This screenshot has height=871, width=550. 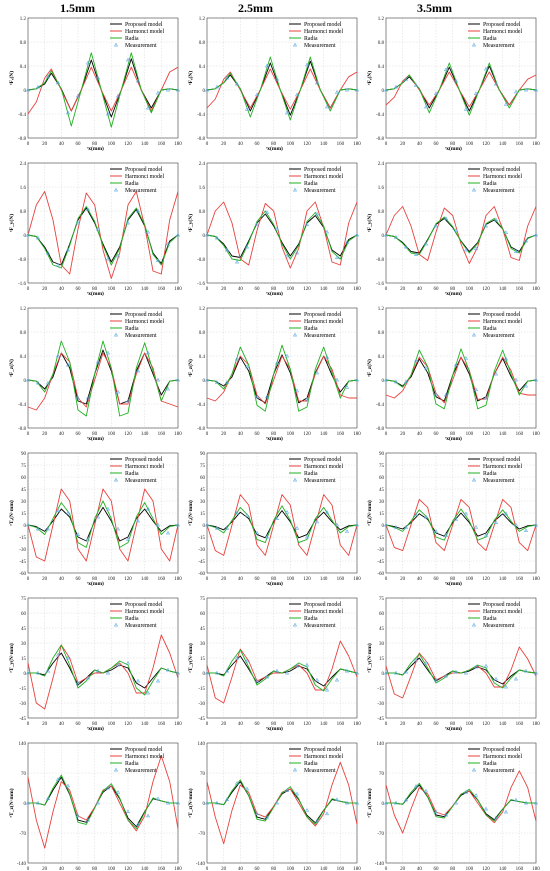 What do you see at coordinates (201, 550) in the screenshot?
I see `y-tick-label: -30` at bounding box center [201, 550].